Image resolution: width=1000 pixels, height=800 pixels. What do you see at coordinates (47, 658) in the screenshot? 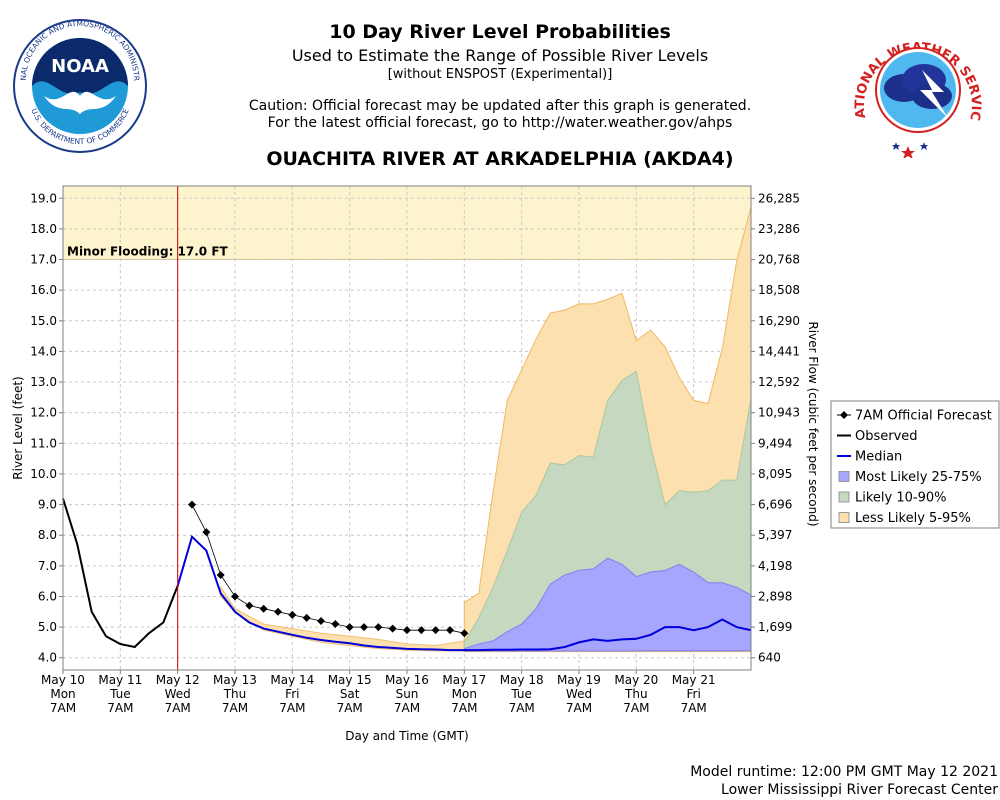
I see `y-tick-label: 4.0` at bounding box center [47, 658].